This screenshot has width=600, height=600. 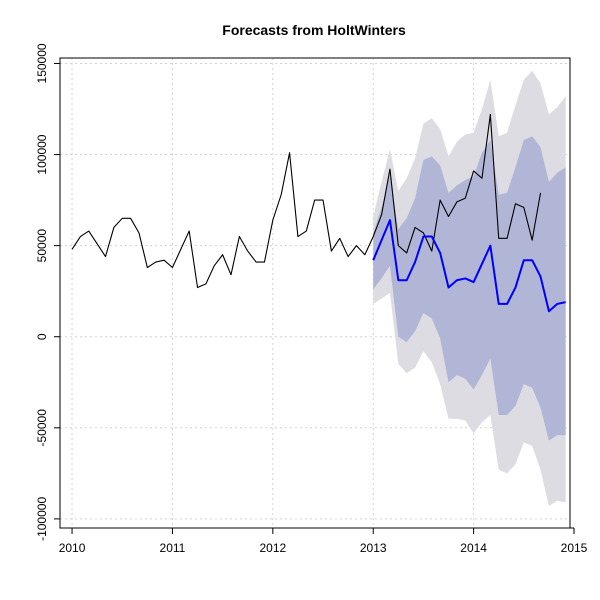 What do you see at coordinates (48, 292) in the screenshot?
I see `y-axis: -100000 -50000 0 50000 100000 150000` at bounding box center [48, 292].